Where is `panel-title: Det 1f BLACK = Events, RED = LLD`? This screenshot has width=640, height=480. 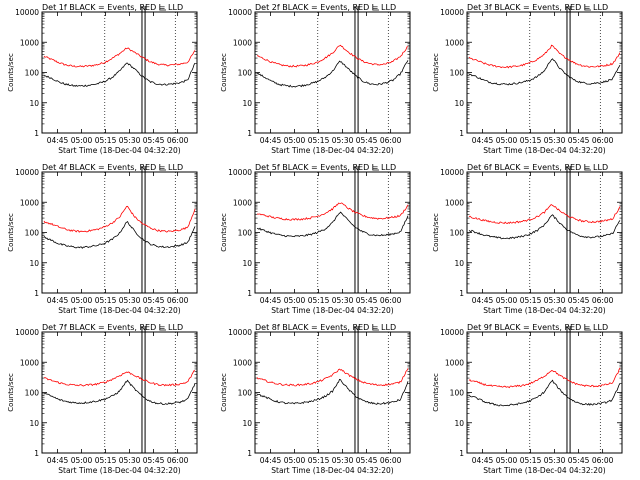
panel-title: Det 1f BLACK = Events, RED = LLD is located at coordinates (112, 7).